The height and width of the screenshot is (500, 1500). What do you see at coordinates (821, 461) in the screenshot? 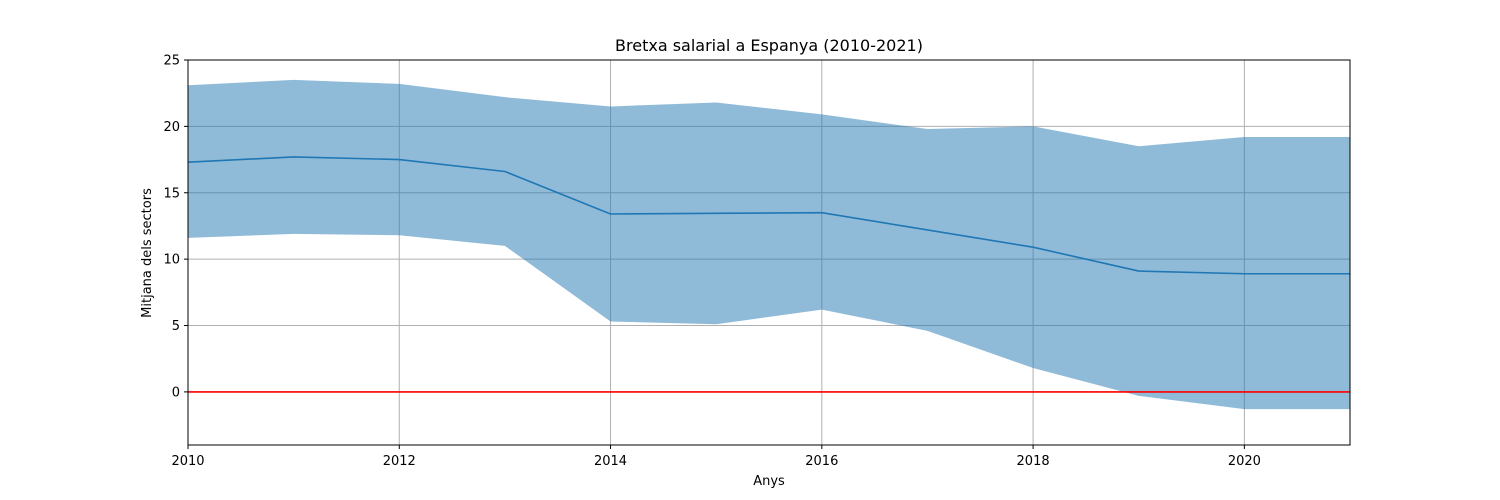
I see `x-tick-label-2016: 2016` at bounding box center [821, 461].